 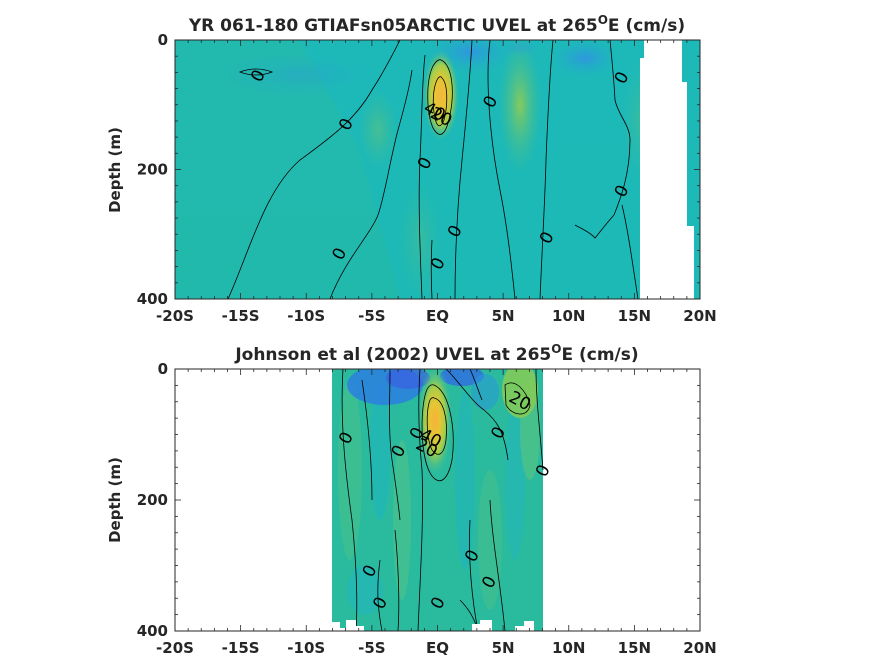 I want to click on x-tick-label-top: 10N, so click(x=568, y=316).